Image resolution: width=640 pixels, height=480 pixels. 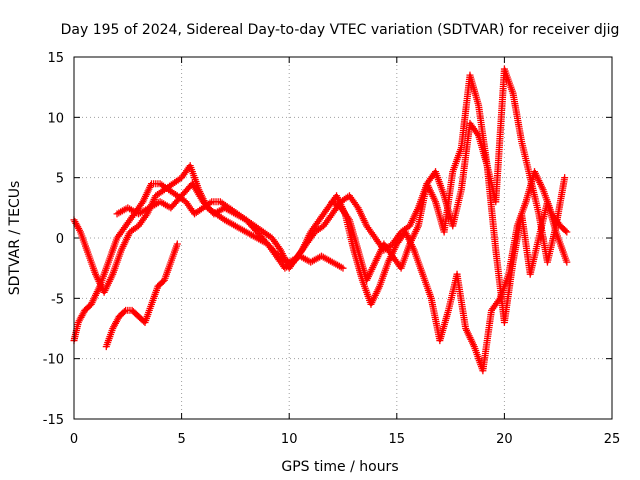 I want to click on y-tick-label: 5, so click(x=60, y=179).